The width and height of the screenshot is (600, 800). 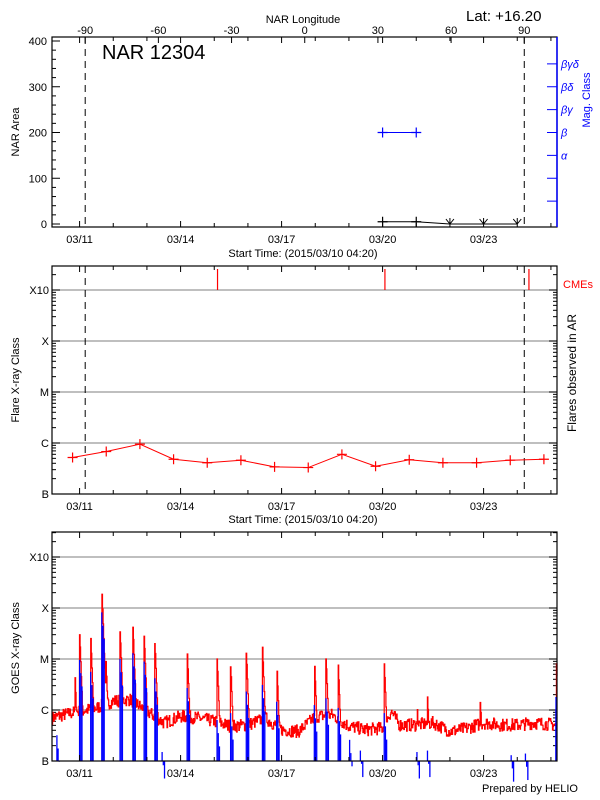 I want to click on panel1-xlabel: Start Time: (2015/03/10 04:20), so click(x=302, y=254).